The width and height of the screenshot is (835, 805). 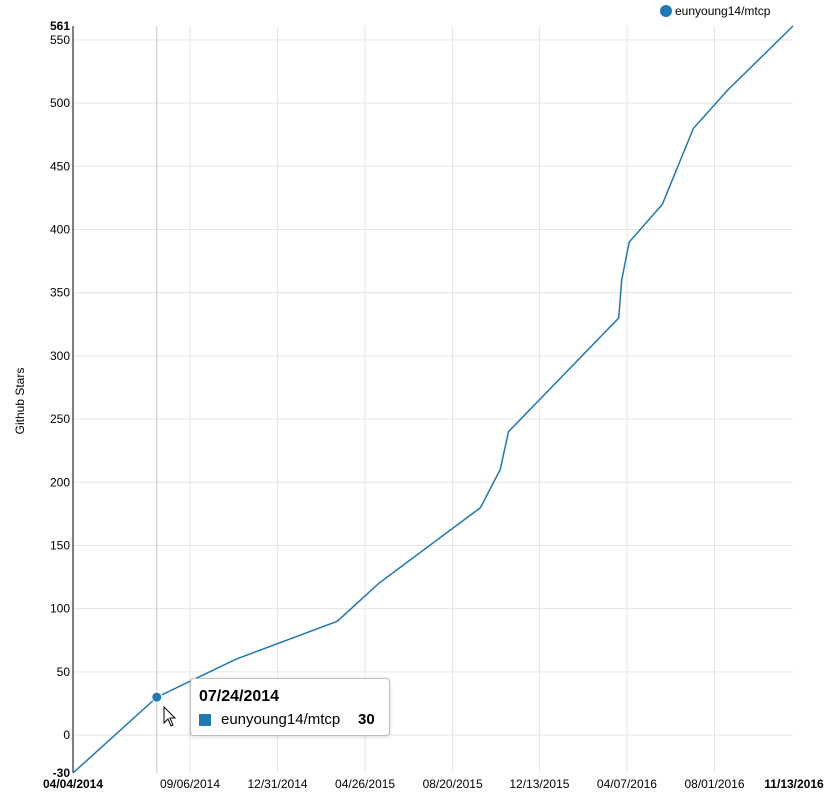 I want to click on legend: eunyoung14/mtcp, so click(x=715, y=11).